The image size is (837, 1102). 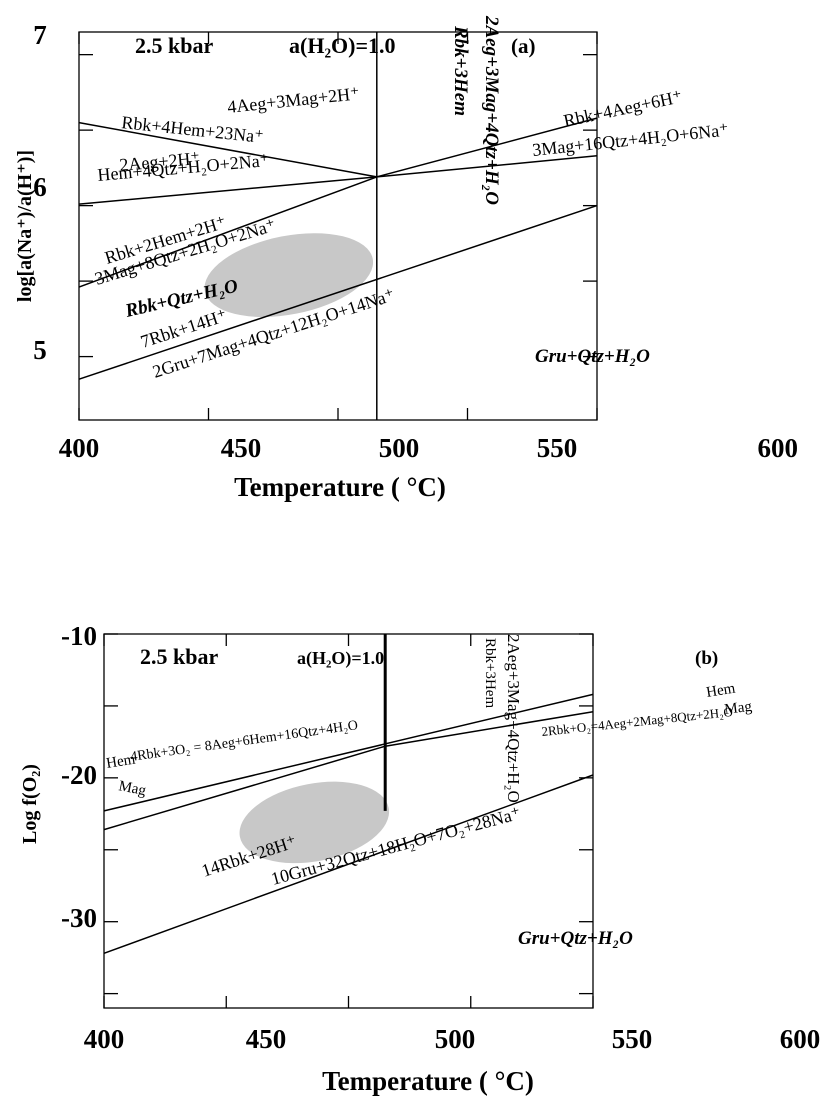 I want to click on y-tick-label: -30, so click(x=79, y=918).